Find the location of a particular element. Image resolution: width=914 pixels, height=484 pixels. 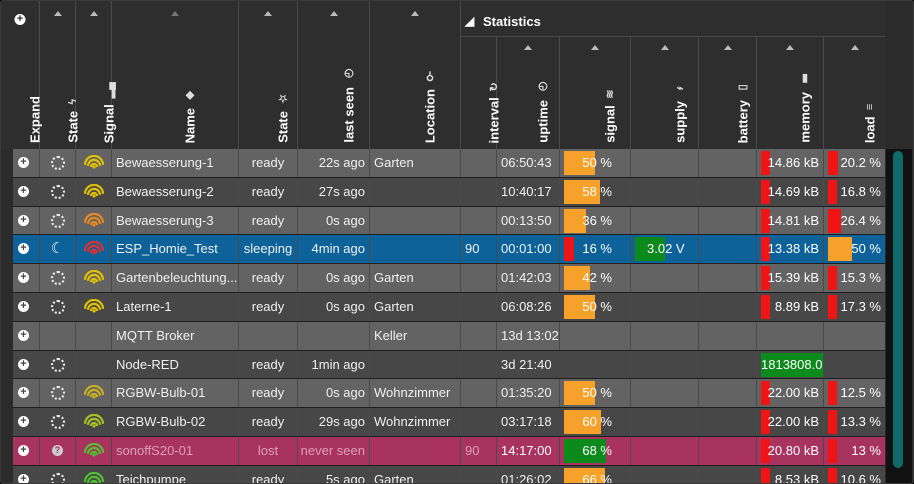

table-row: + MQTT Broker Keller 13d 13:02 is located at coordinates (449, 336).